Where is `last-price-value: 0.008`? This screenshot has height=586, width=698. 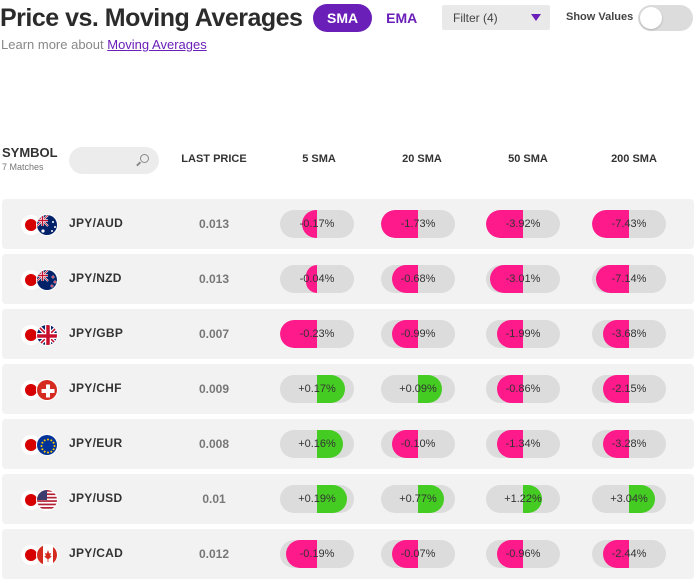
last-price-value: 0.008 is located at coordinates (214, 444).